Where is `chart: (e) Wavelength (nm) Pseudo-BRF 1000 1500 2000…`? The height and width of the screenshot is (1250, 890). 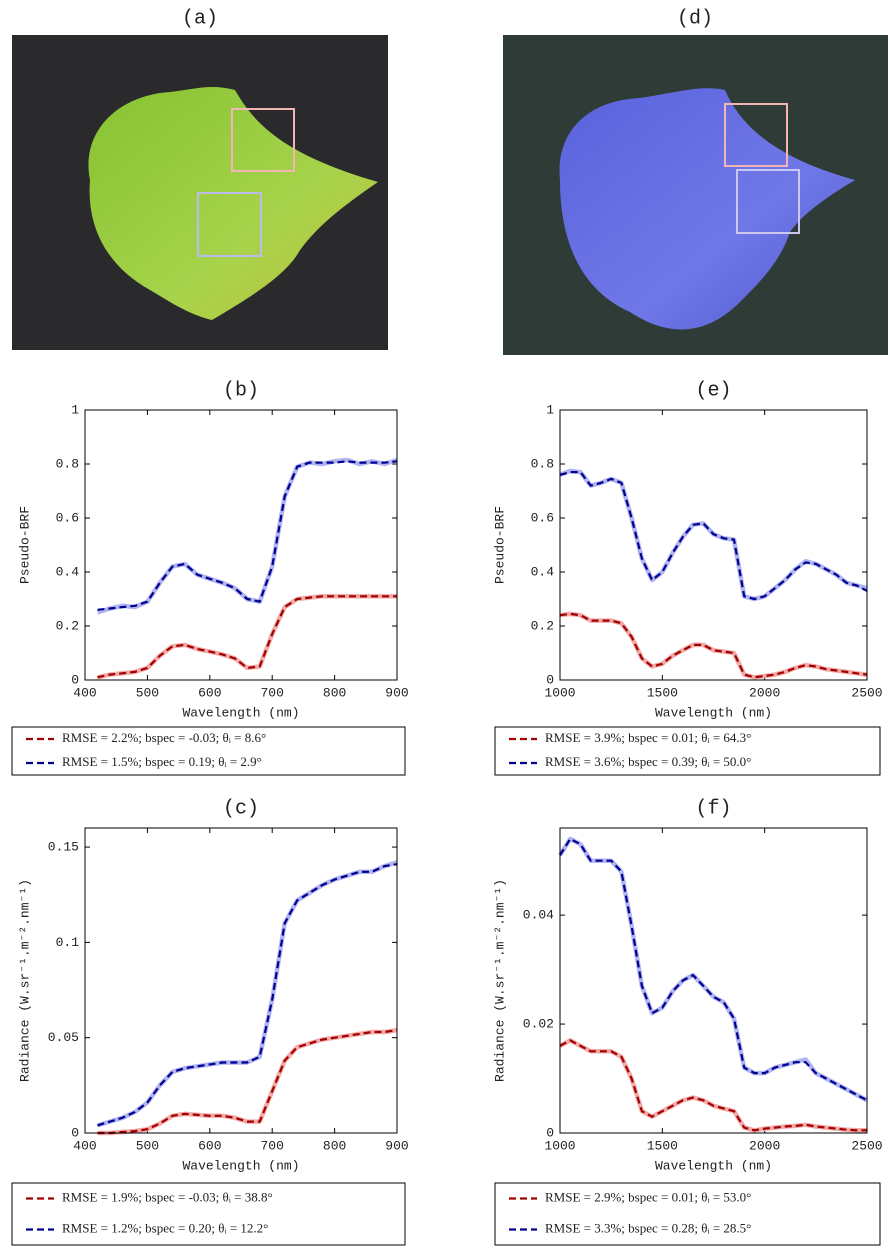 chart: (e) Wavelength (nm) Pseudo-BRF 1000 1500 2000… is located at coordinates (687, 577).